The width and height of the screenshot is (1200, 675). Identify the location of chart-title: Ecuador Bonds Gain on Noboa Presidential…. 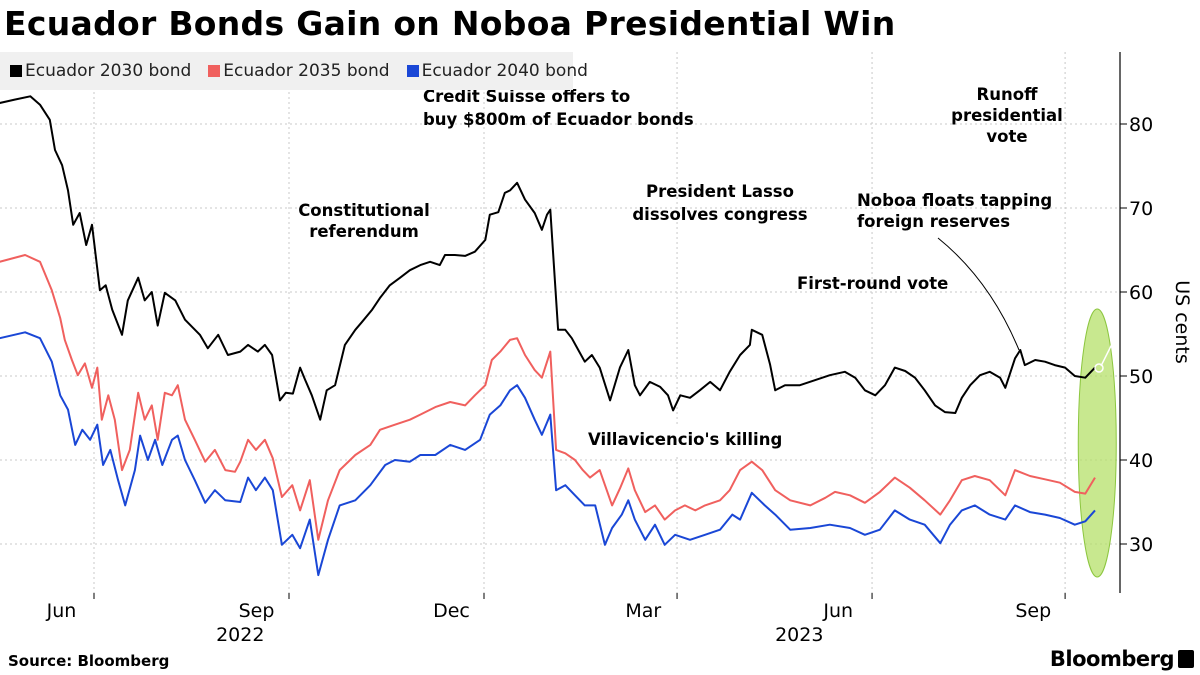
(450, 23).